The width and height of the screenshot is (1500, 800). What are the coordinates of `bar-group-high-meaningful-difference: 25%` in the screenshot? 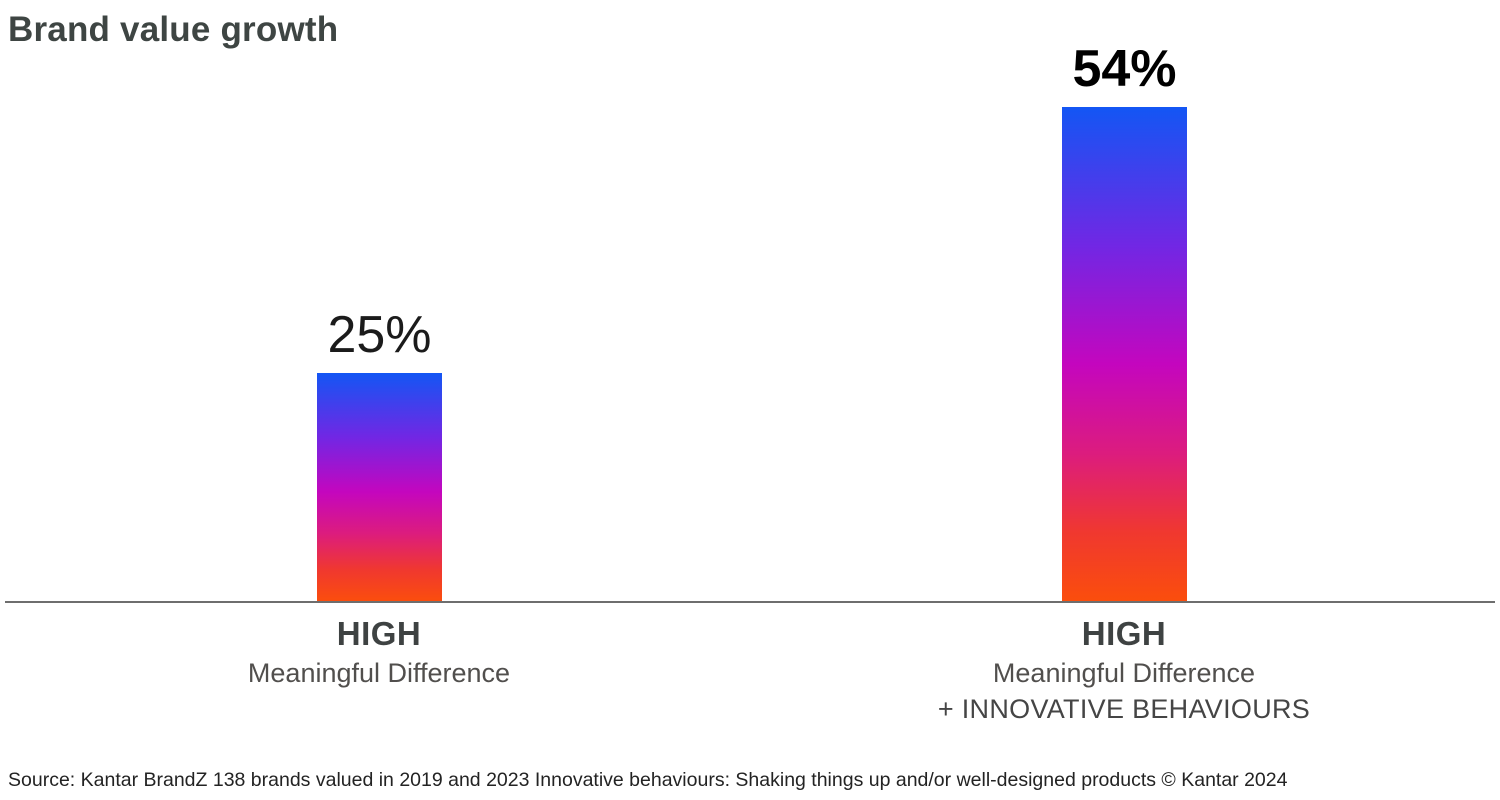 It's located at (379, 453).